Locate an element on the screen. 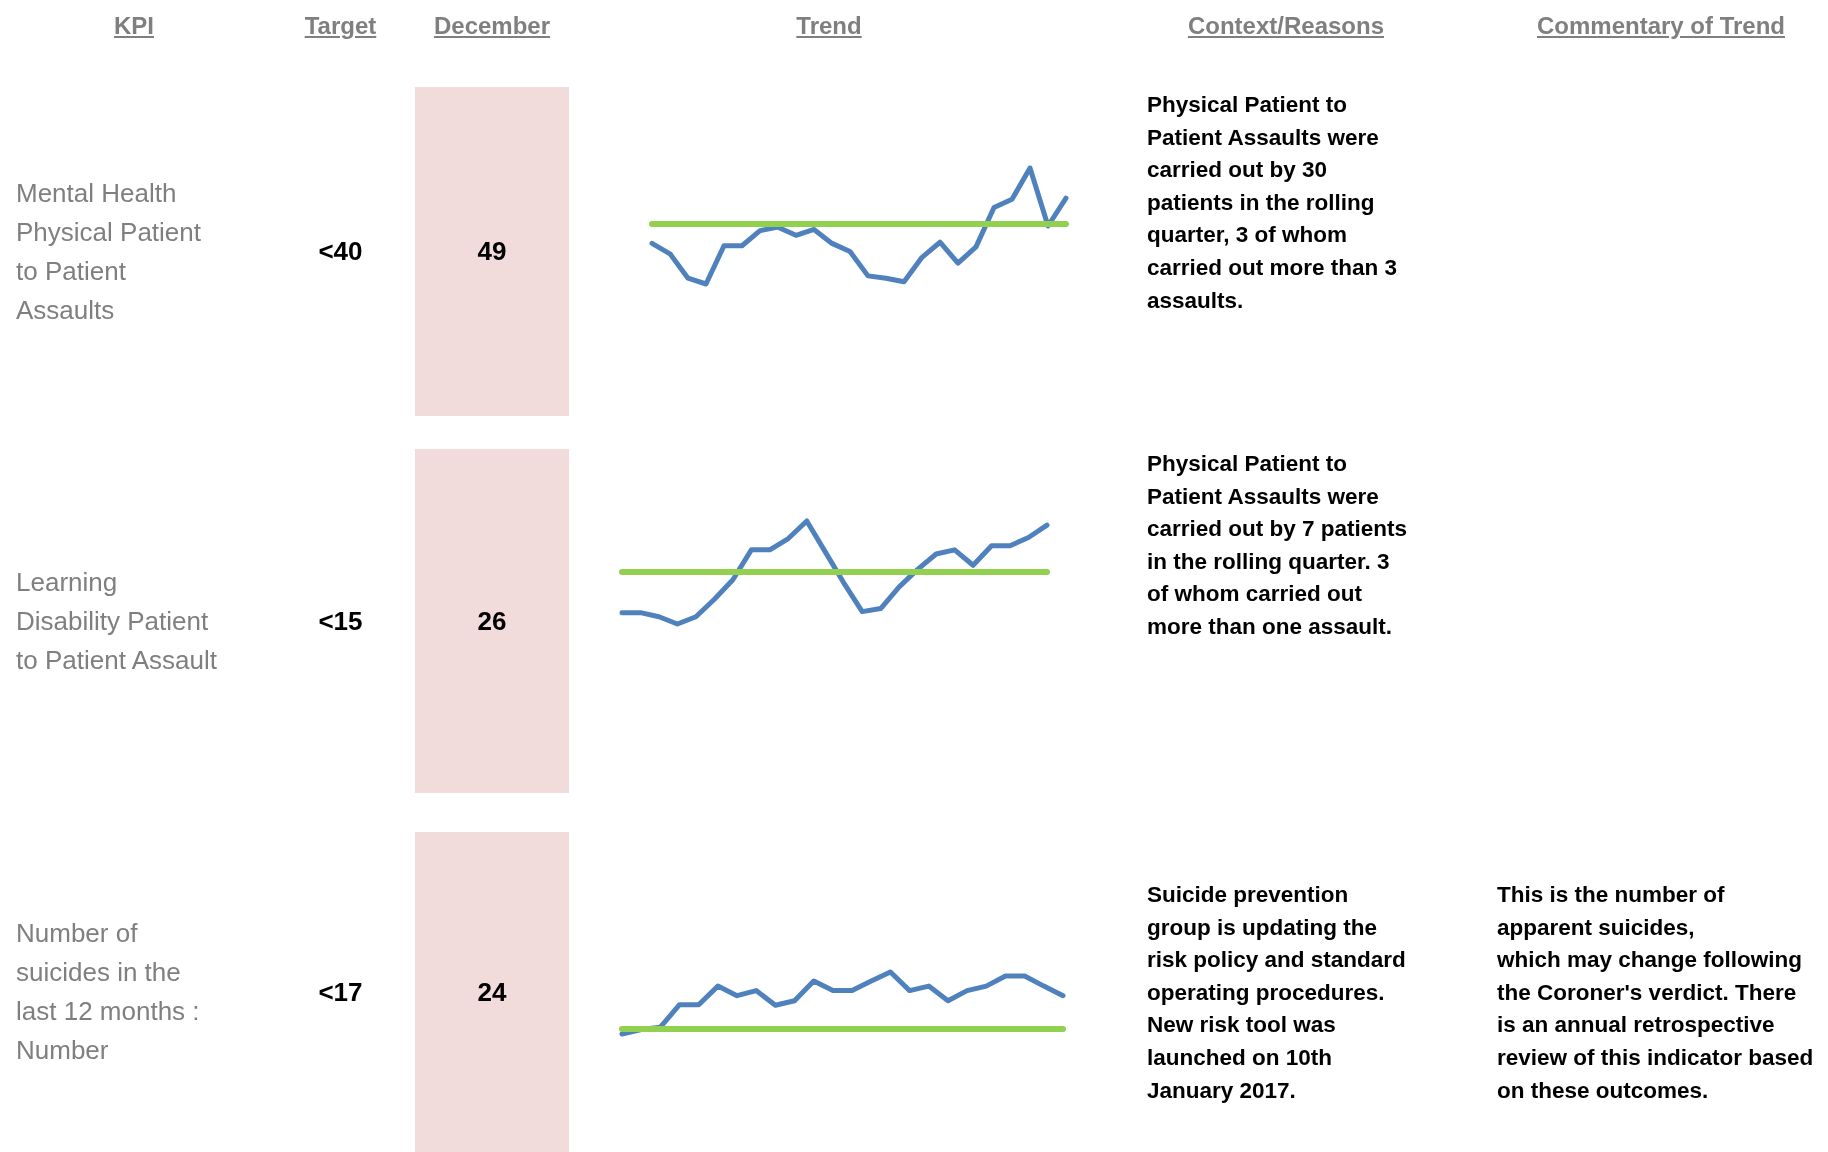 The image size is (1828, 1152). text: <15 is located at coordinates (340, 621).